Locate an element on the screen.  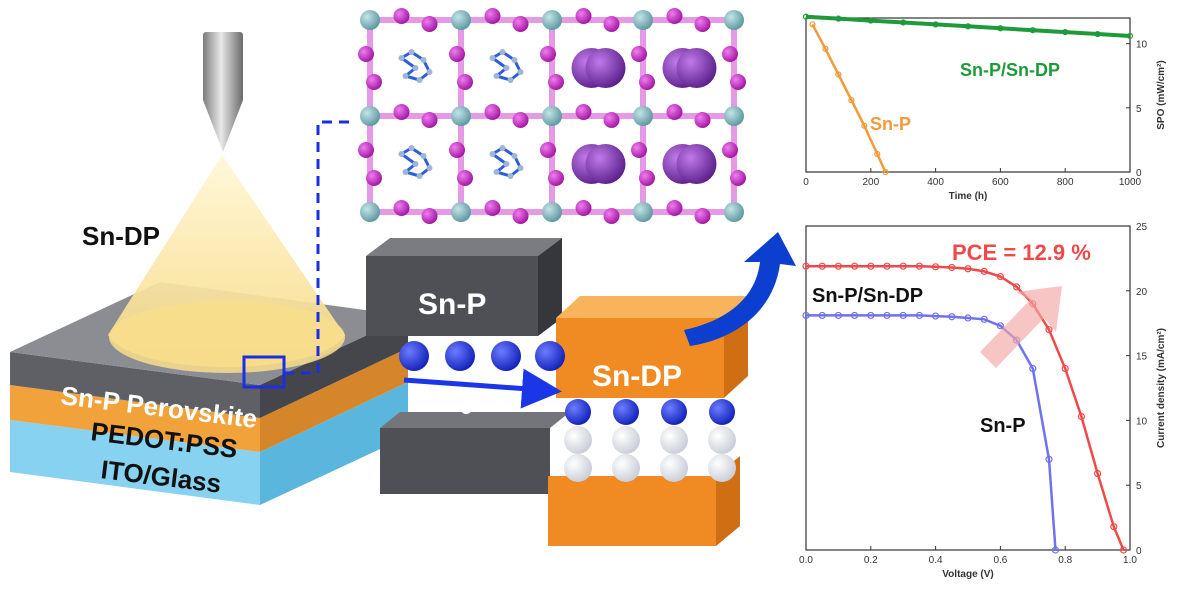
spray-label: Sn-DP is located at coordinates (121, 236).